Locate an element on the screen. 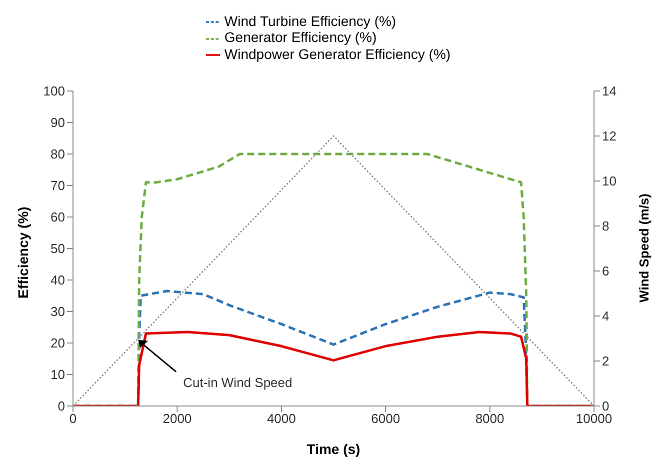  y-tick-label: 100 is located at coordinates (54, 91).